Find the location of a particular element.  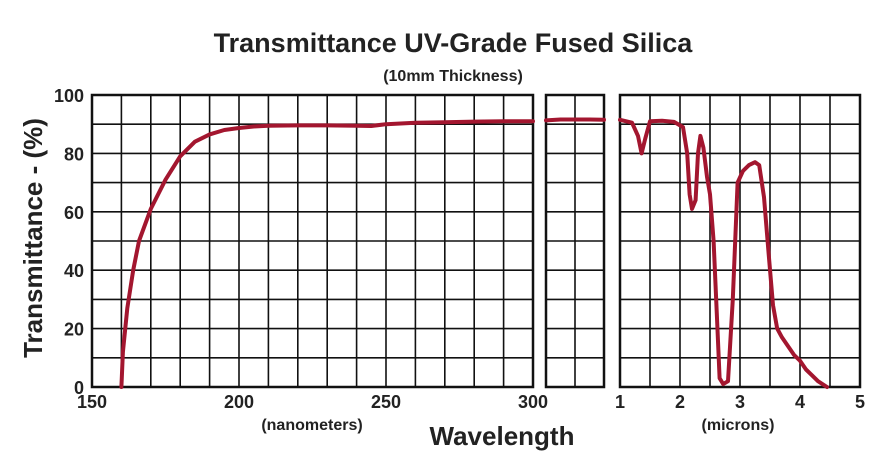

x-tick-label: 4 is located at coordinates (800, 402).